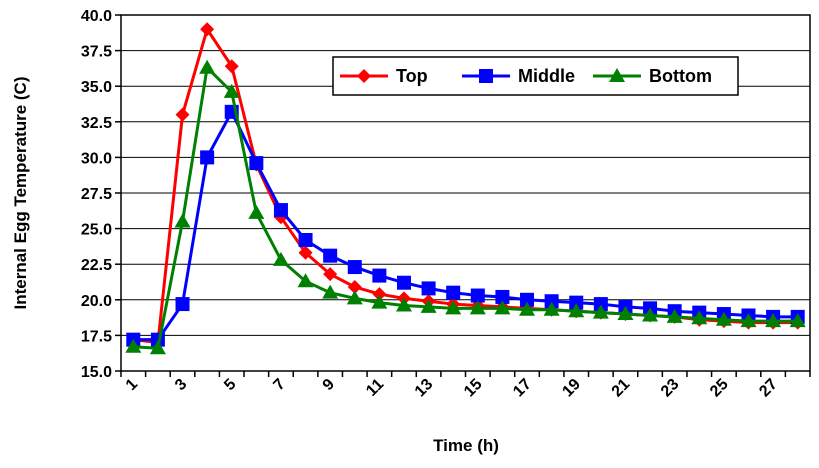  What do you see at coordinates (329, 385) in the screenshot?
I see `x-tick-label: 9` at bounding box center [329, 385].